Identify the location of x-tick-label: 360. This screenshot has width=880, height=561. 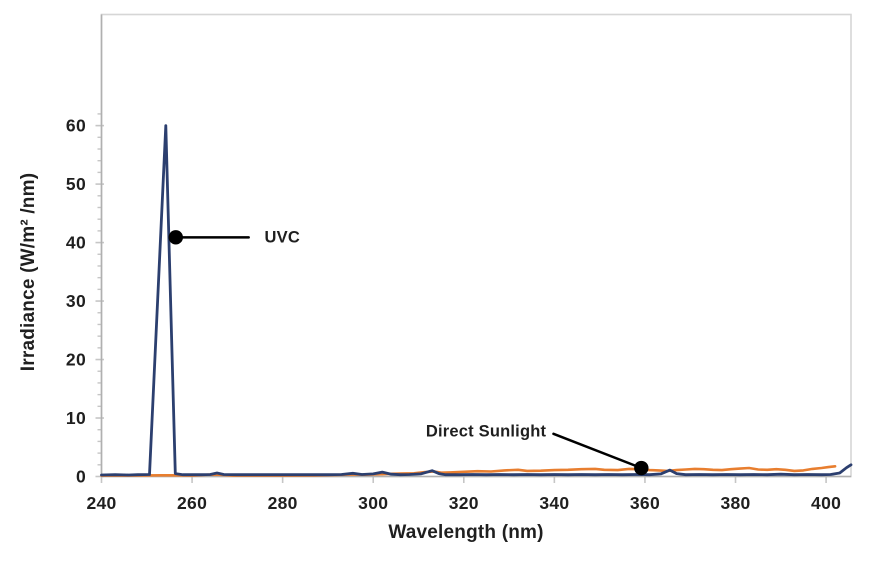
(645, 503).